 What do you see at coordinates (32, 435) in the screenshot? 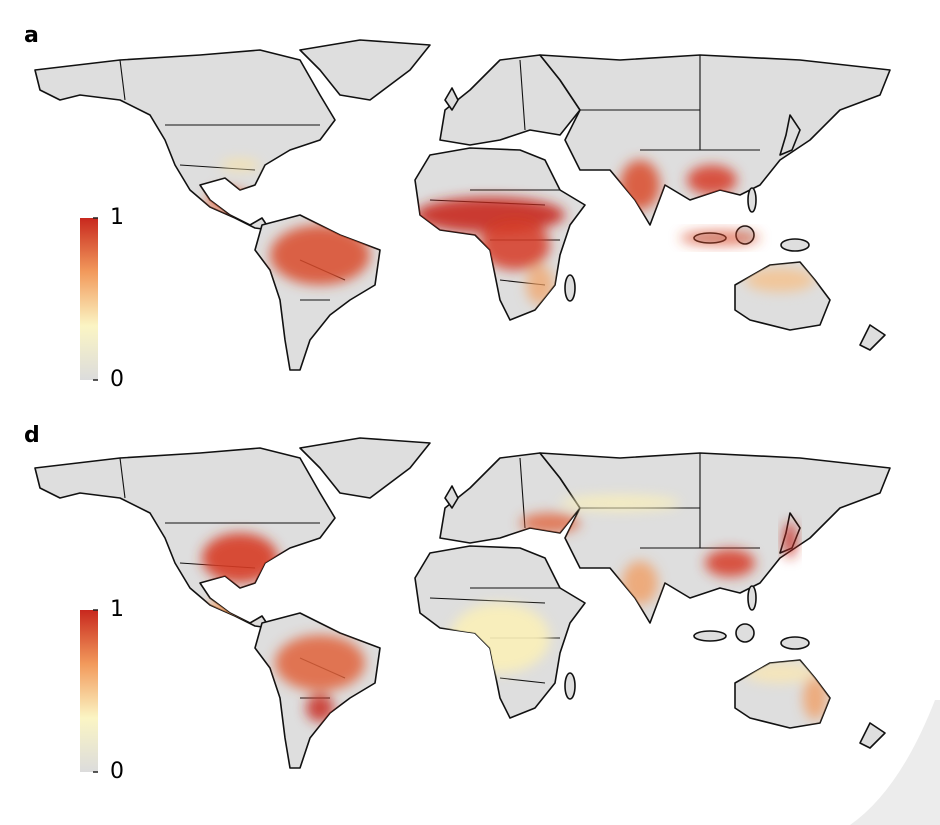
I see `panel-label: d` at bounding box center [32, 435].